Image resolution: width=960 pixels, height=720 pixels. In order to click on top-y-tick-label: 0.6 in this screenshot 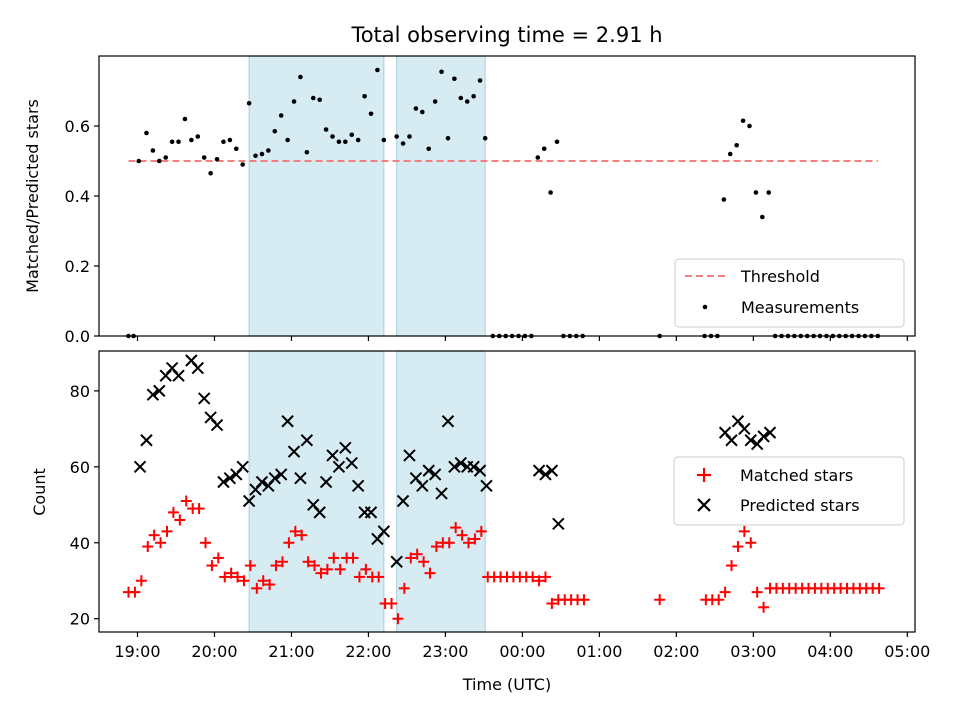, I will do `click(77, 126)`.